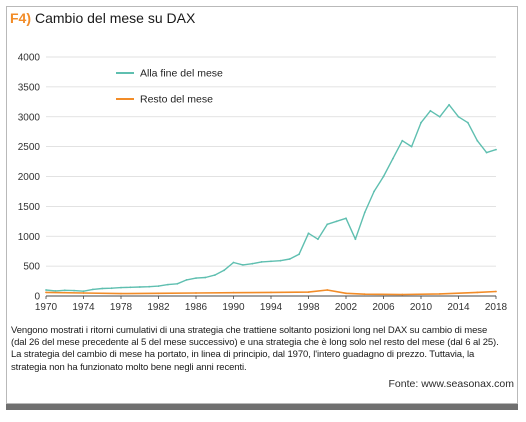 Image resolution: width=526 pixels, height=422 pixels. Describe the element at coordinates (115, 18) in the screenshot. I see `figure-title: Cambio del mese su DAX` at that location.